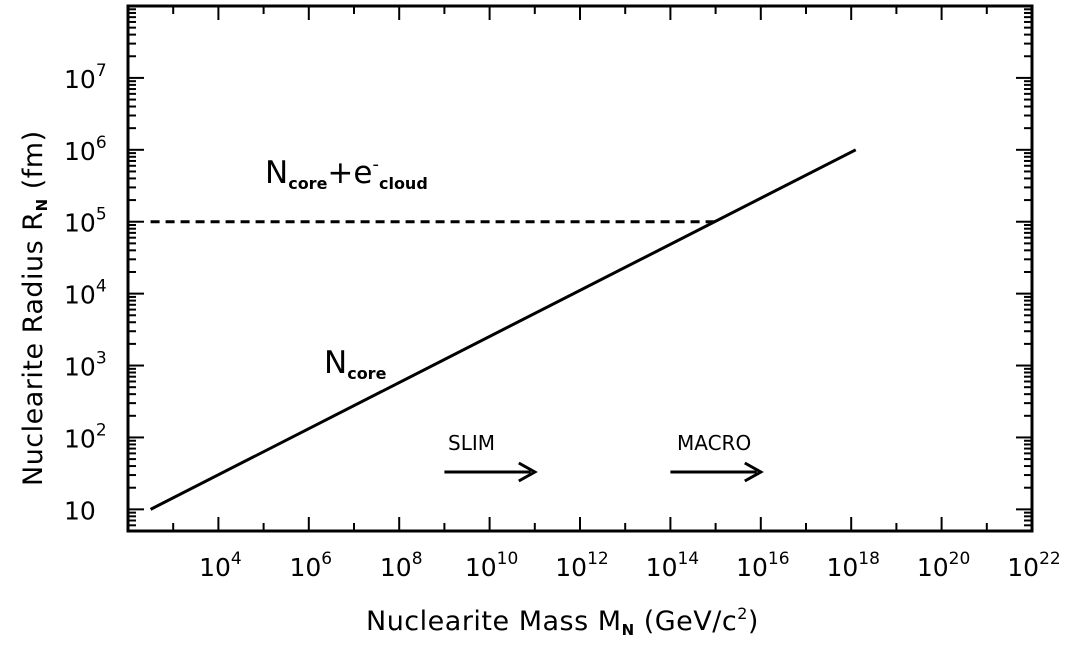 This screenshot has width=1084, height=650. I want to click on y-tick-label: 10⁶, so click(85, 149).